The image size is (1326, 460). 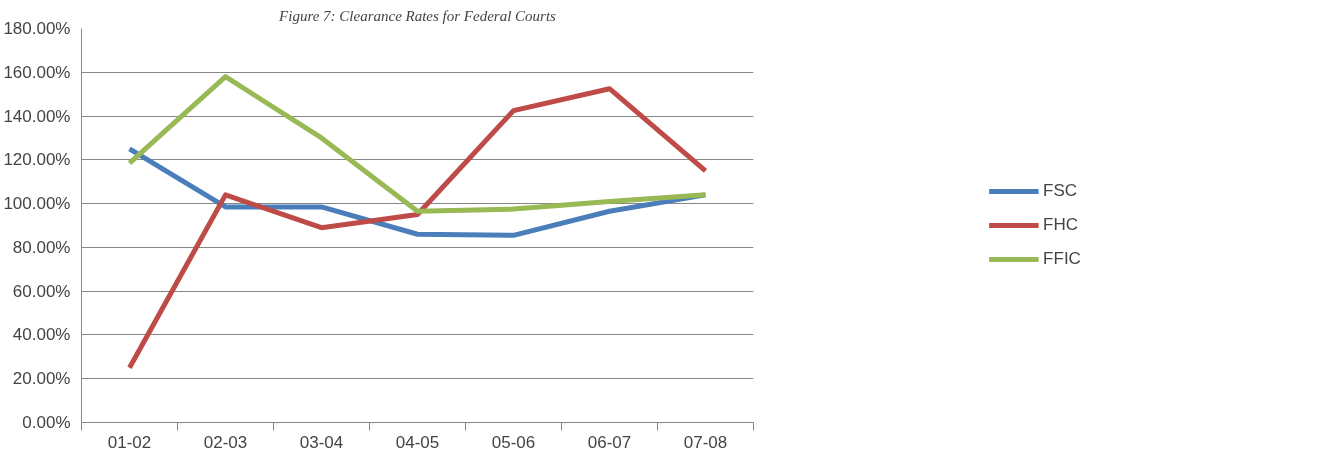 I want to click on y-tick-label: 180.00%, so click(x=37, y=28).